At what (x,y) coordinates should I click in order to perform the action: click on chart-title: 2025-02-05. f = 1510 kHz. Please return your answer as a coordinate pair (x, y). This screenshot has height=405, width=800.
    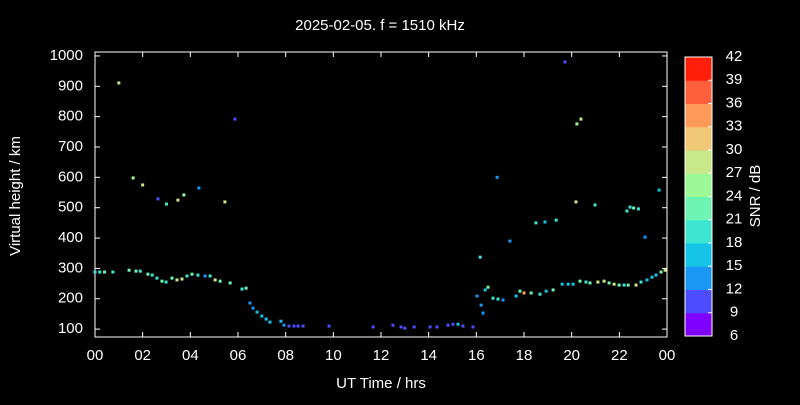
    Looking at the image, I should click on (380, 25).